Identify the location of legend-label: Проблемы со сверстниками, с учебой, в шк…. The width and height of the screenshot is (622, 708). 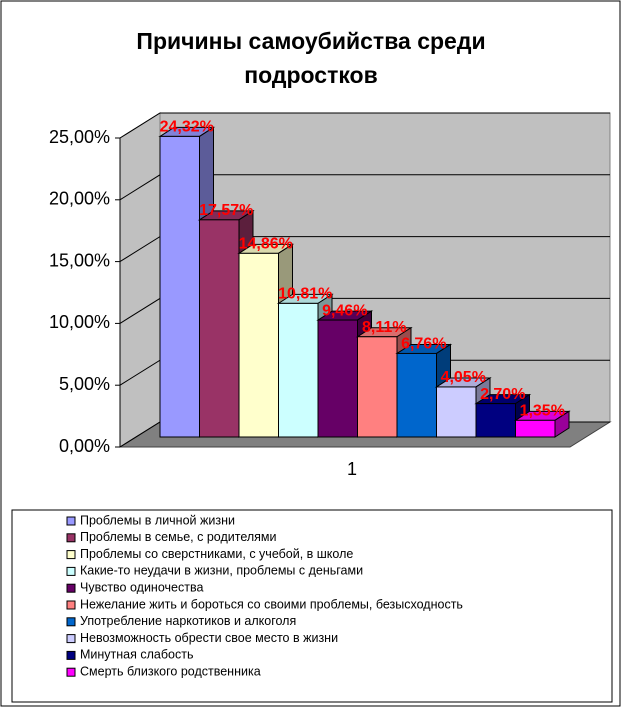
(216, 554).